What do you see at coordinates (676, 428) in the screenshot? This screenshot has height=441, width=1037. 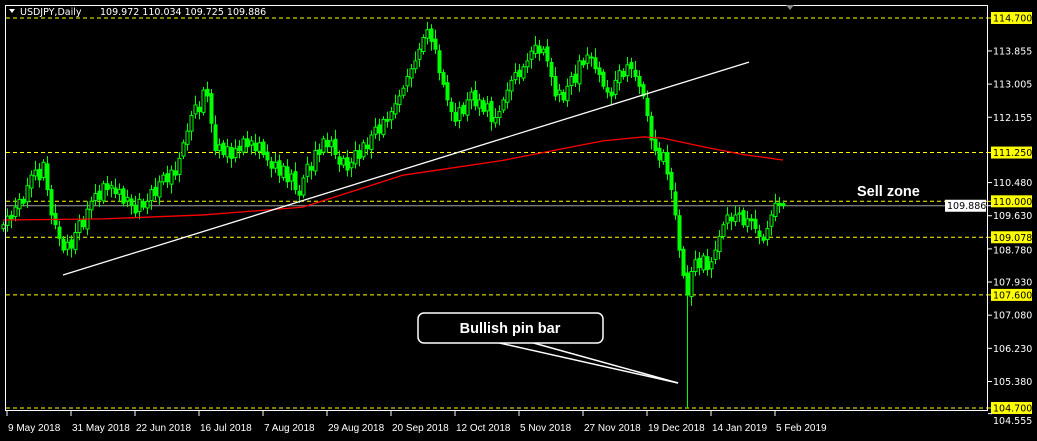 I see `date-tick-label: 19 Dec 2018` at bounding box center [676, 428].